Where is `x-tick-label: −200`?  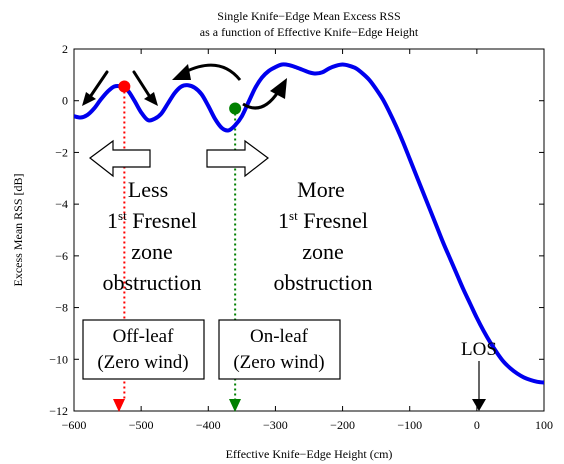
x-tick-label: −200 is located at coordinates (342, 425).